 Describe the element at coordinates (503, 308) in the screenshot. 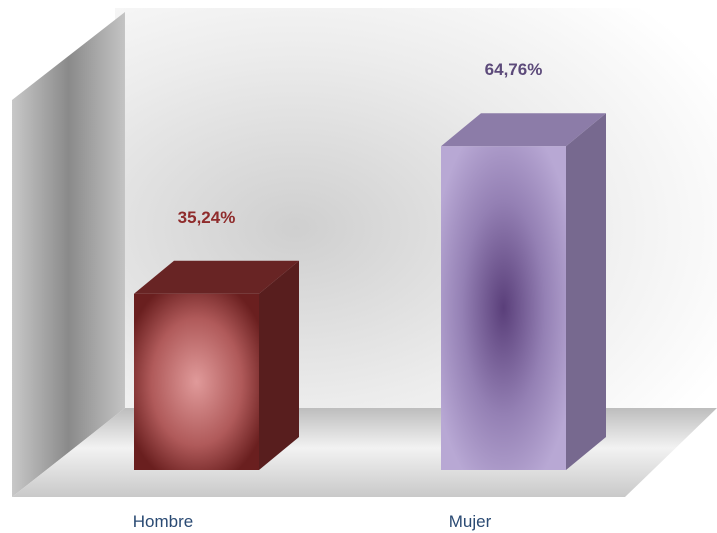

I see `bar-front-mujer` at that location.